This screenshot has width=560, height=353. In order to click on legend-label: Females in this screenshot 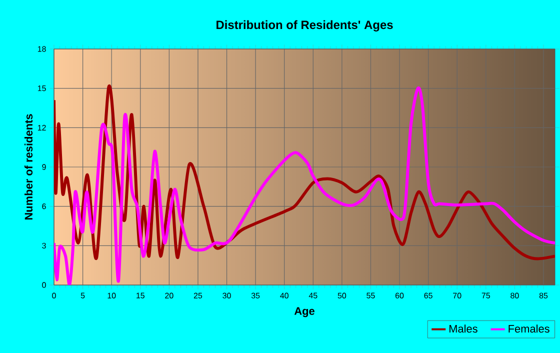, I will do `click(529, 328)`.